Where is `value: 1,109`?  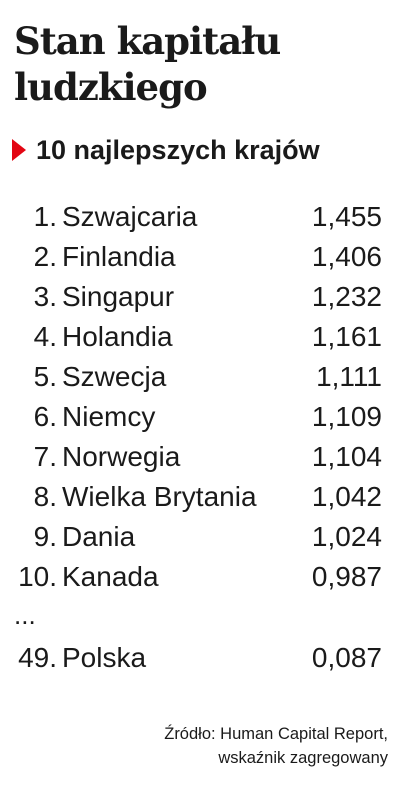
value: 1,109 is located at coordinates (346, 416).